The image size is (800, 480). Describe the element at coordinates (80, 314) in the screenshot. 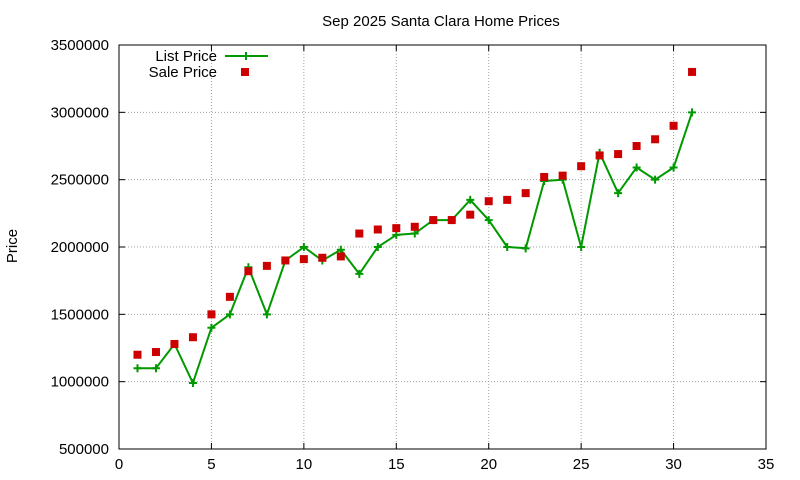

I see `y-tick-label: 1500000` at that location.